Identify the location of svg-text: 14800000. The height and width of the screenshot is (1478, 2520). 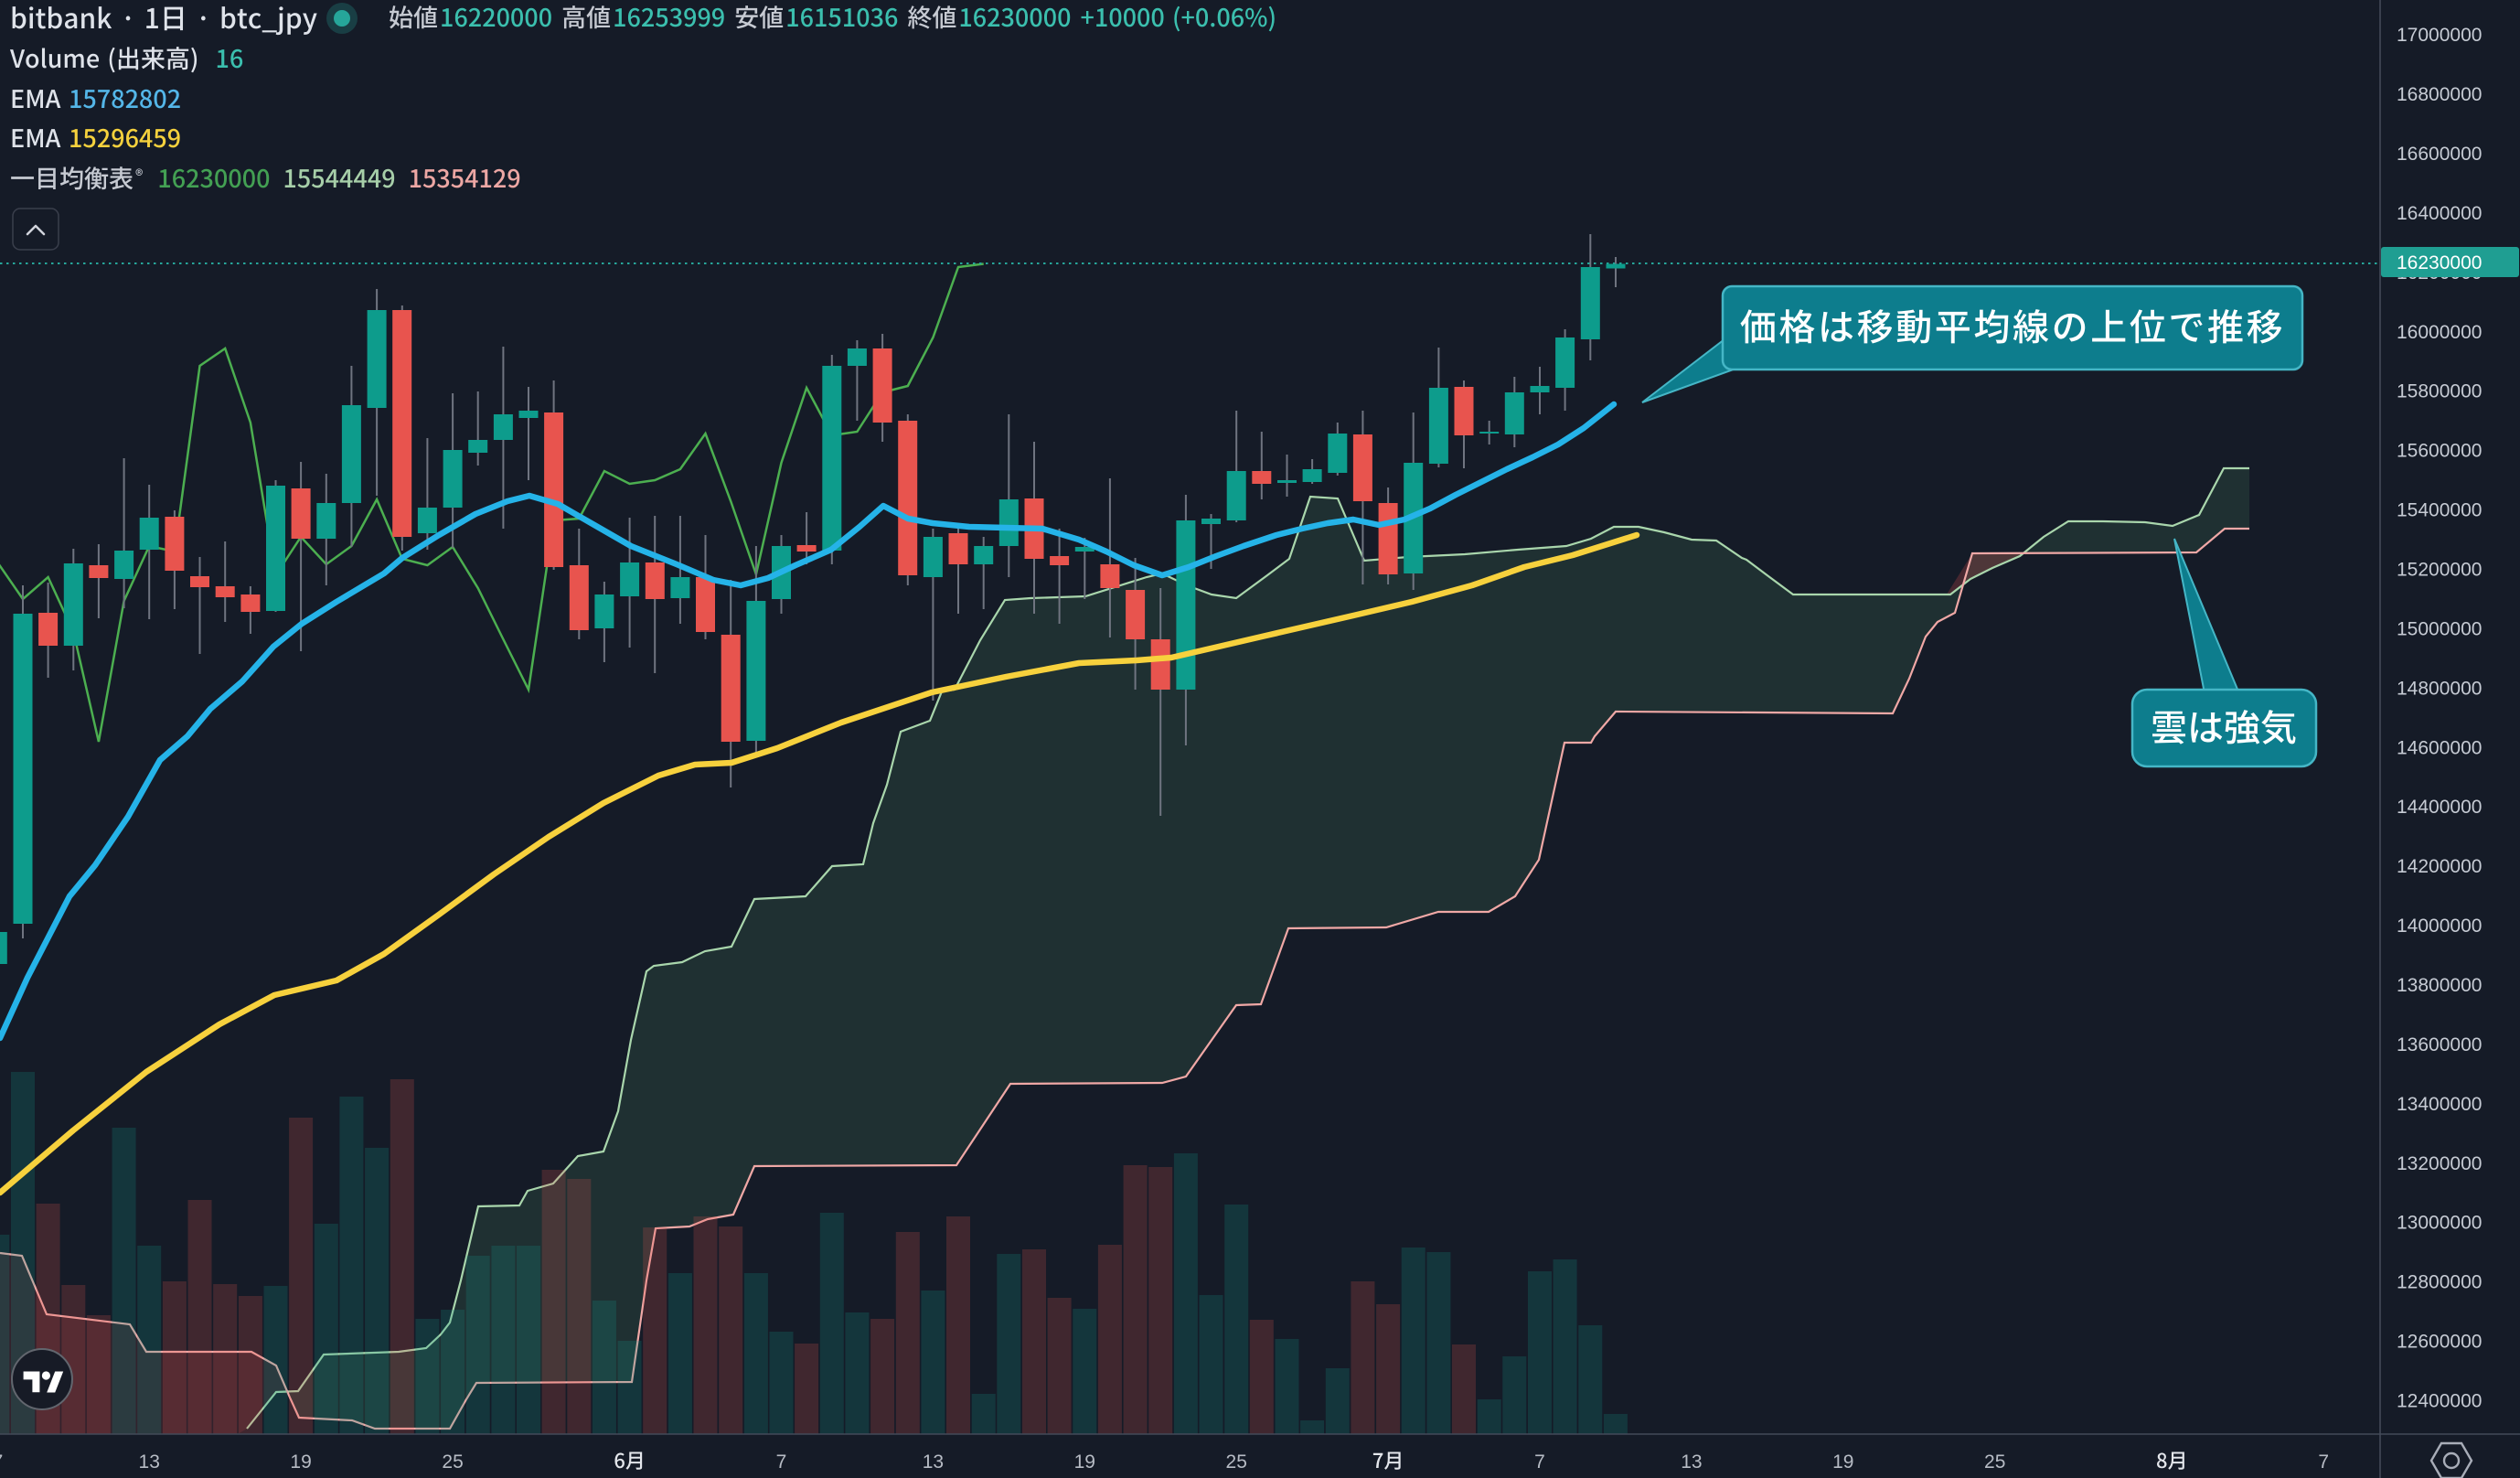
(2439, 688).